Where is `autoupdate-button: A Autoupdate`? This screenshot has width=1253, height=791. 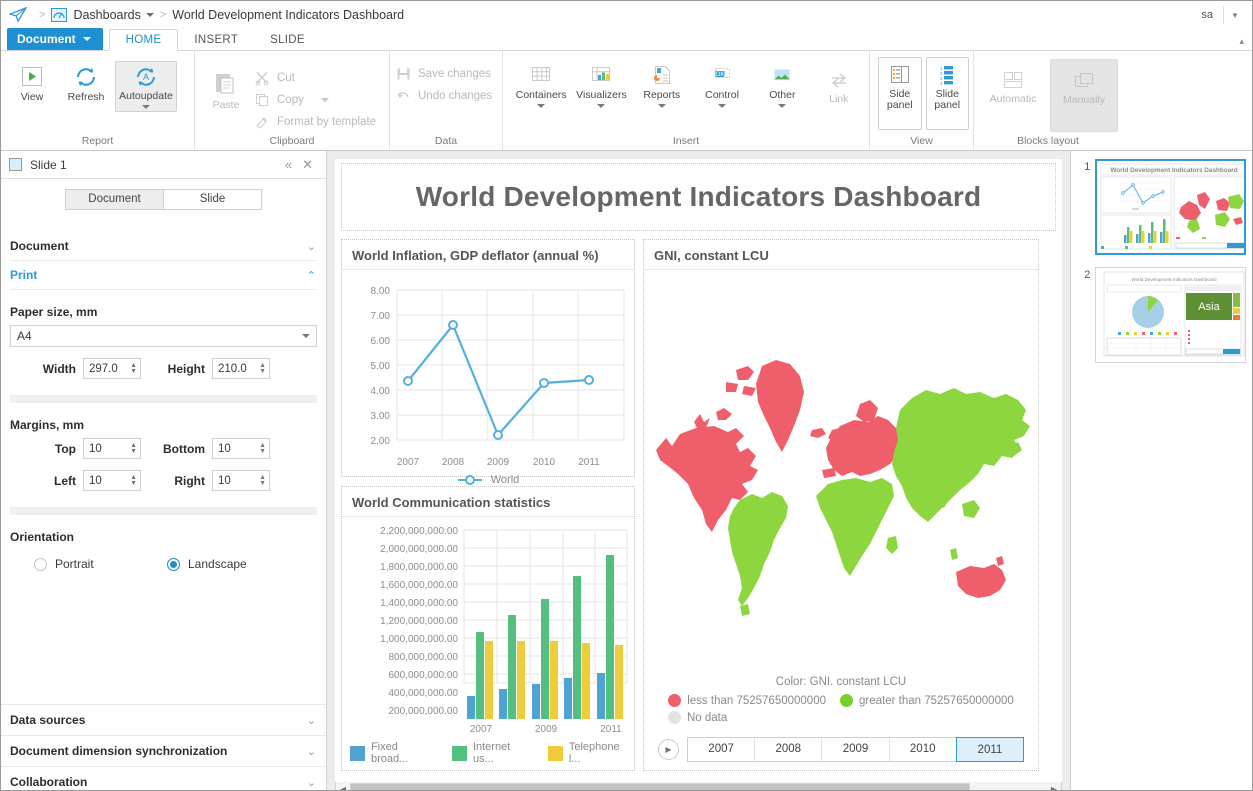
autoupdate-button: A Autoupdate is located at coordinates (146, 86).